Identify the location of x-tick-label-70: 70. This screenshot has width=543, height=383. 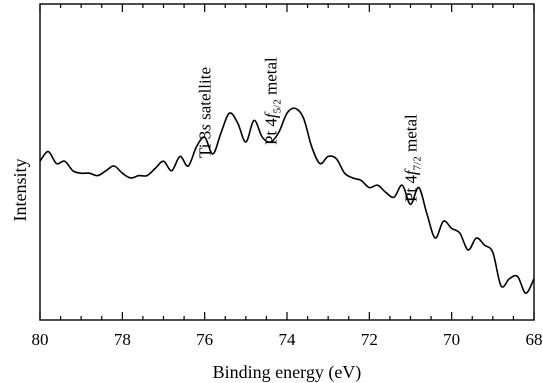
(451, 339).